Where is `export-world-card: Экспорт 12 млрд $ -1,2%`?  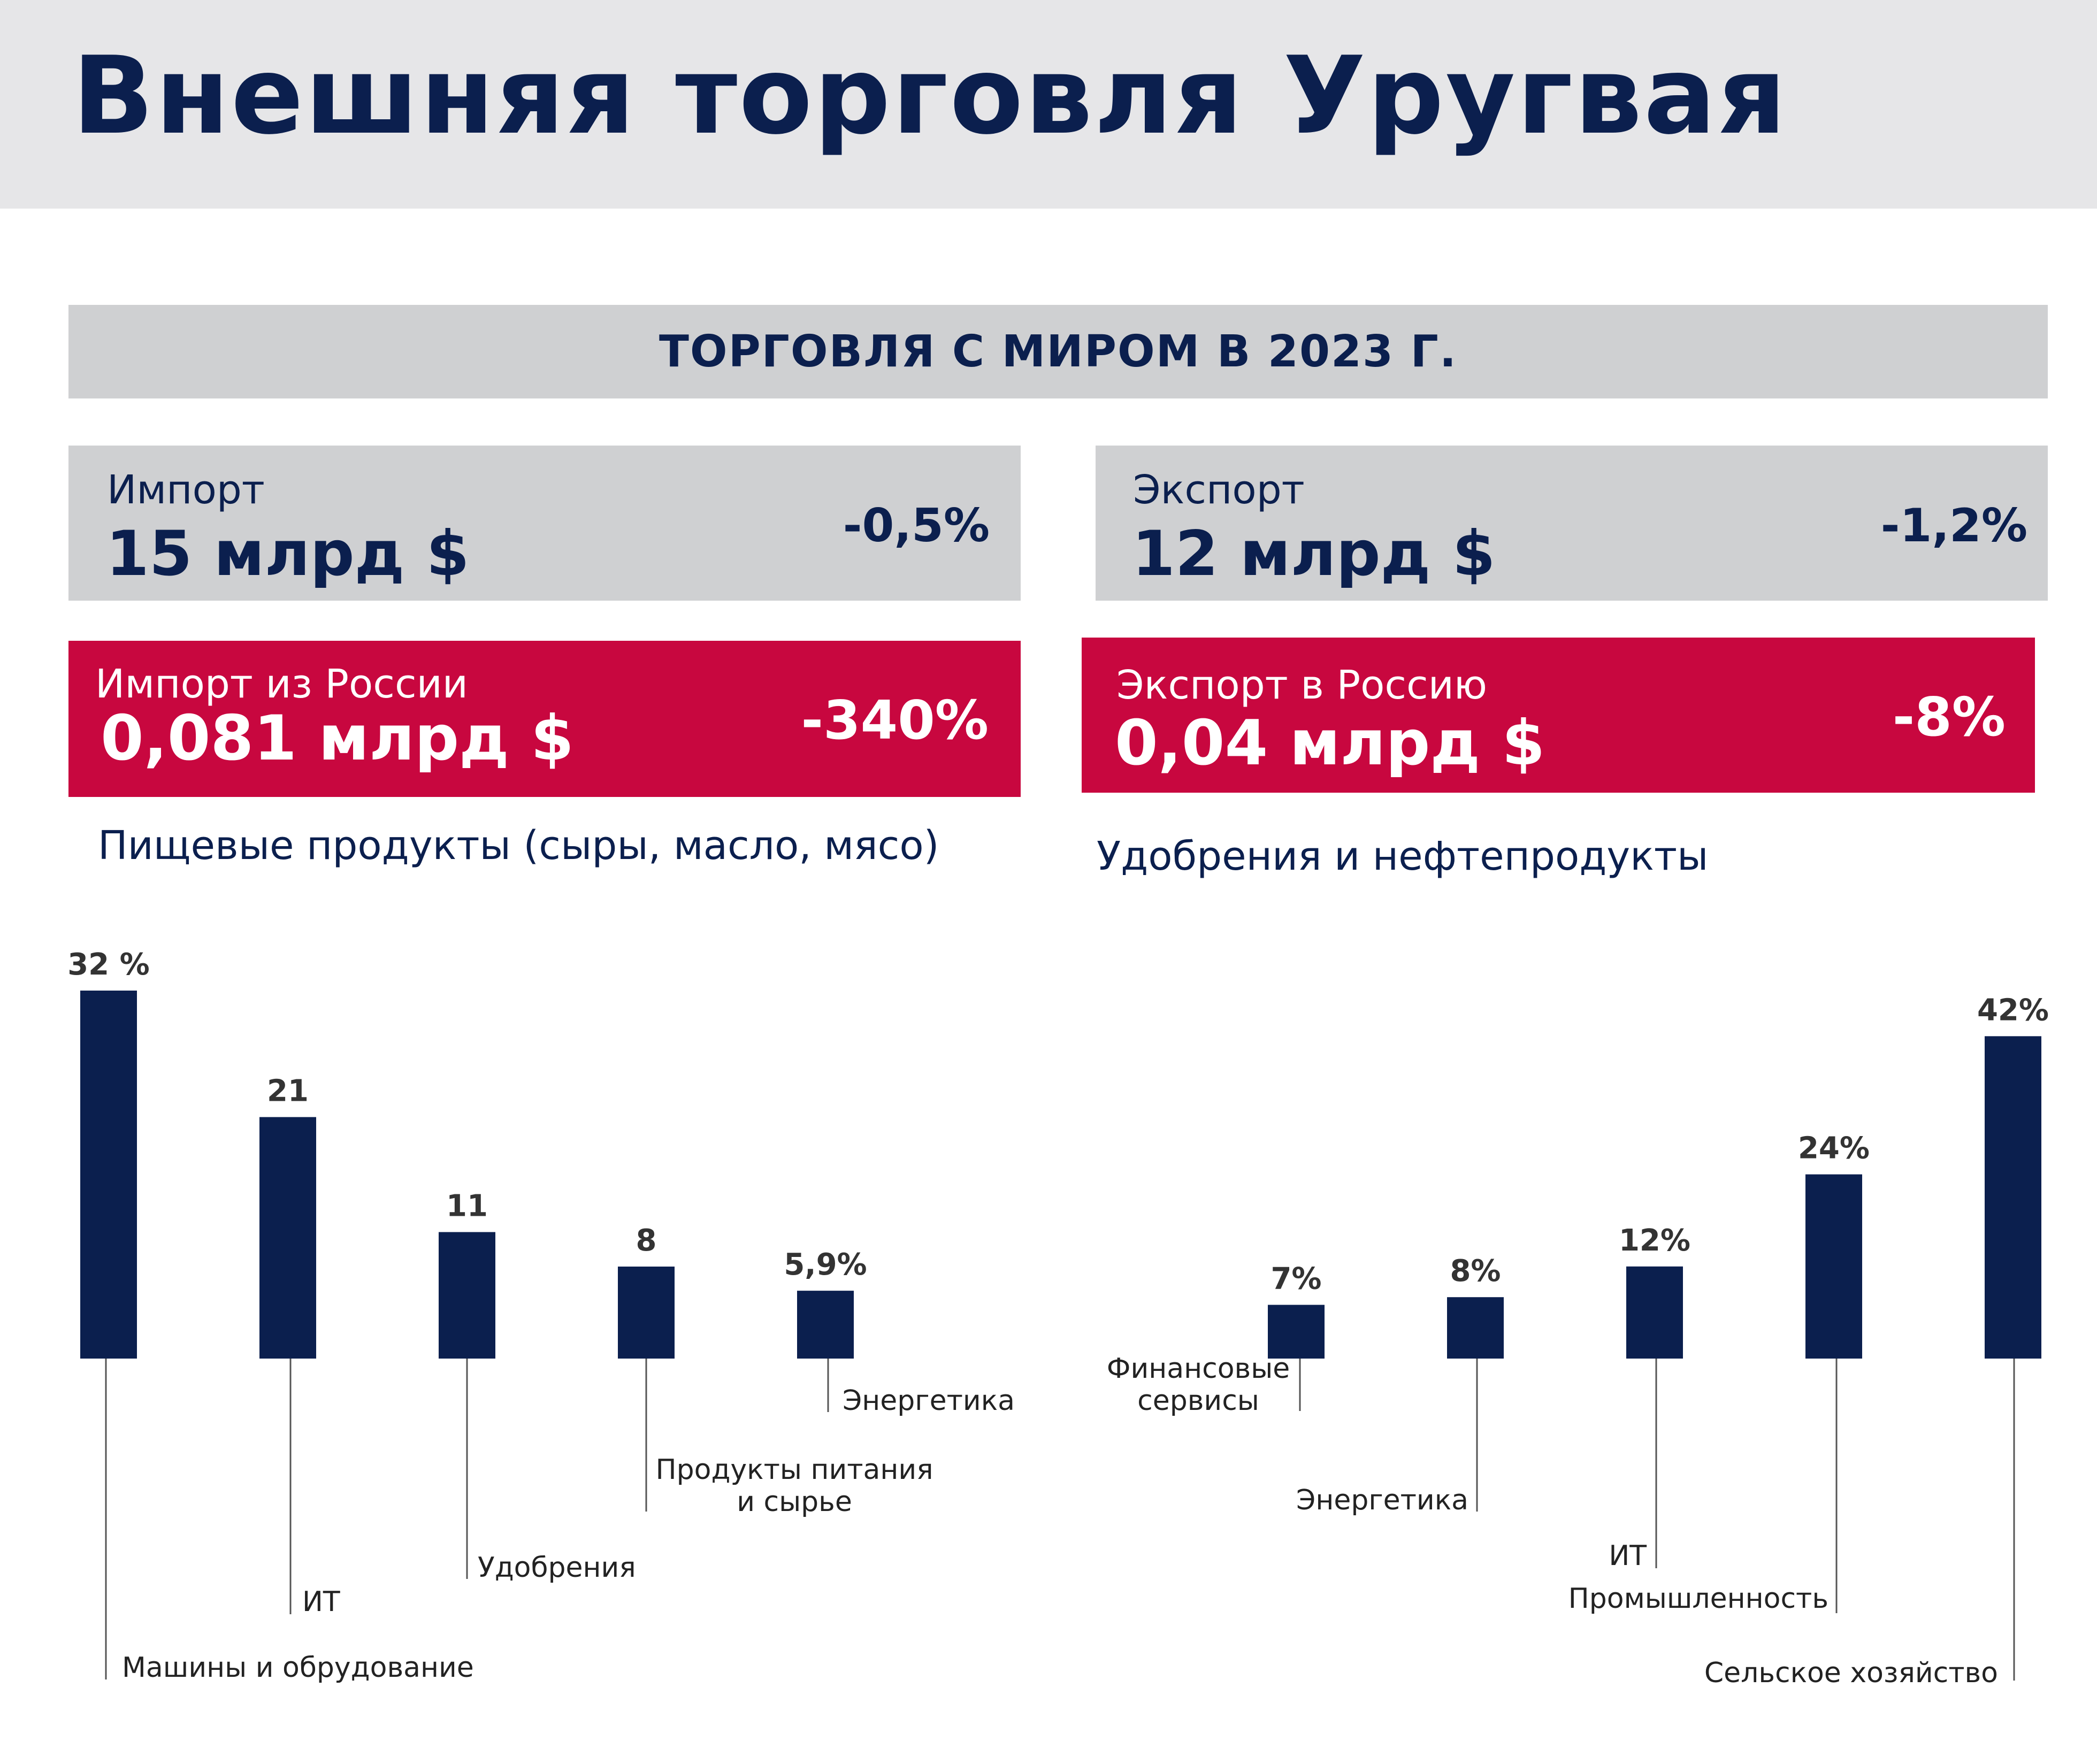 export-world-card: Экспорт 12 млрд $ -1,2% is located at coordinates (1572, 523).